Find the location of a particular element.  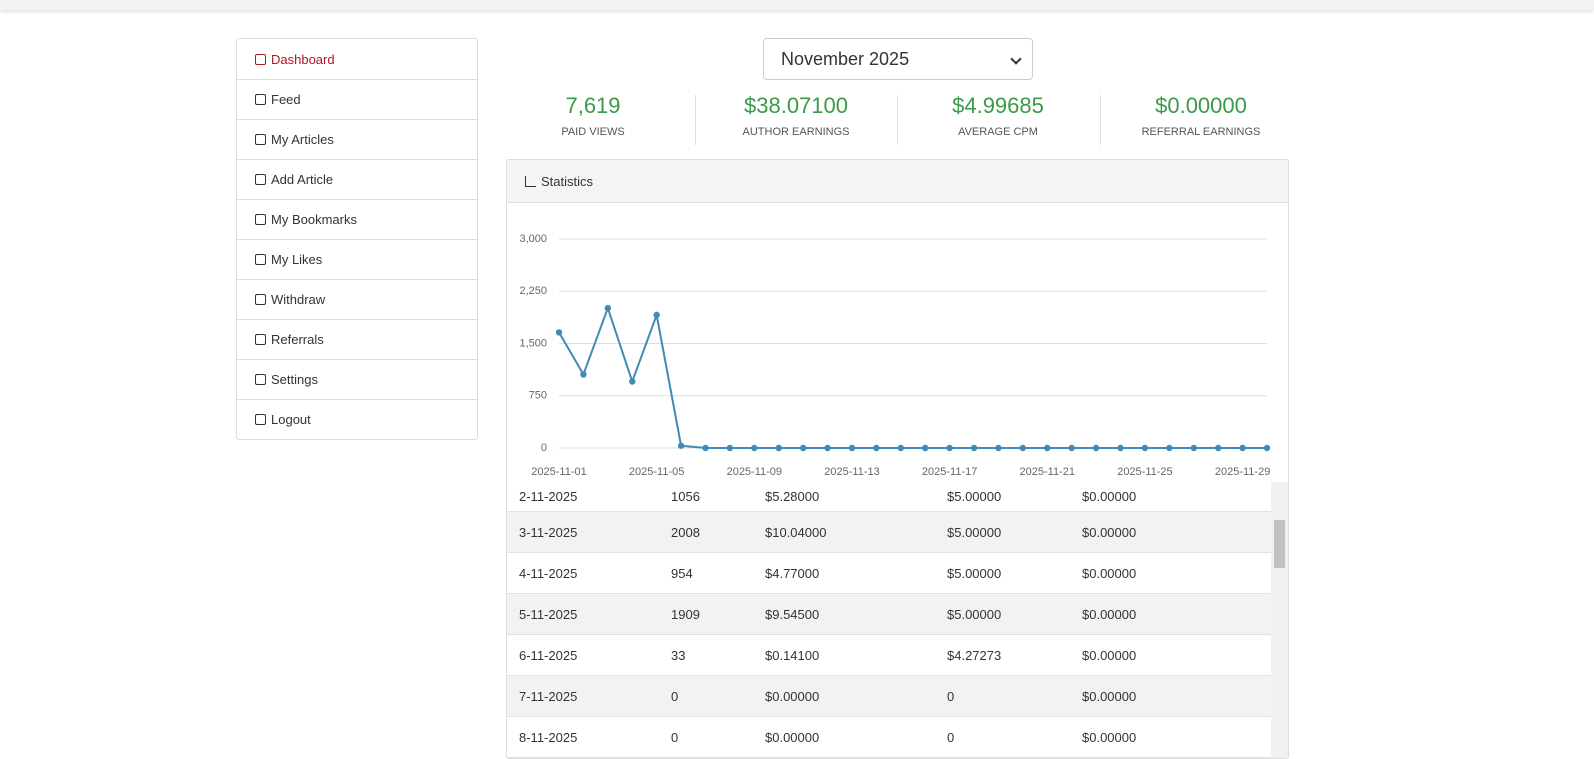

table-row: 2-11-2025 1056 $5.28000 $5.00000 $0.00000 is located at coordinates (889, 497).